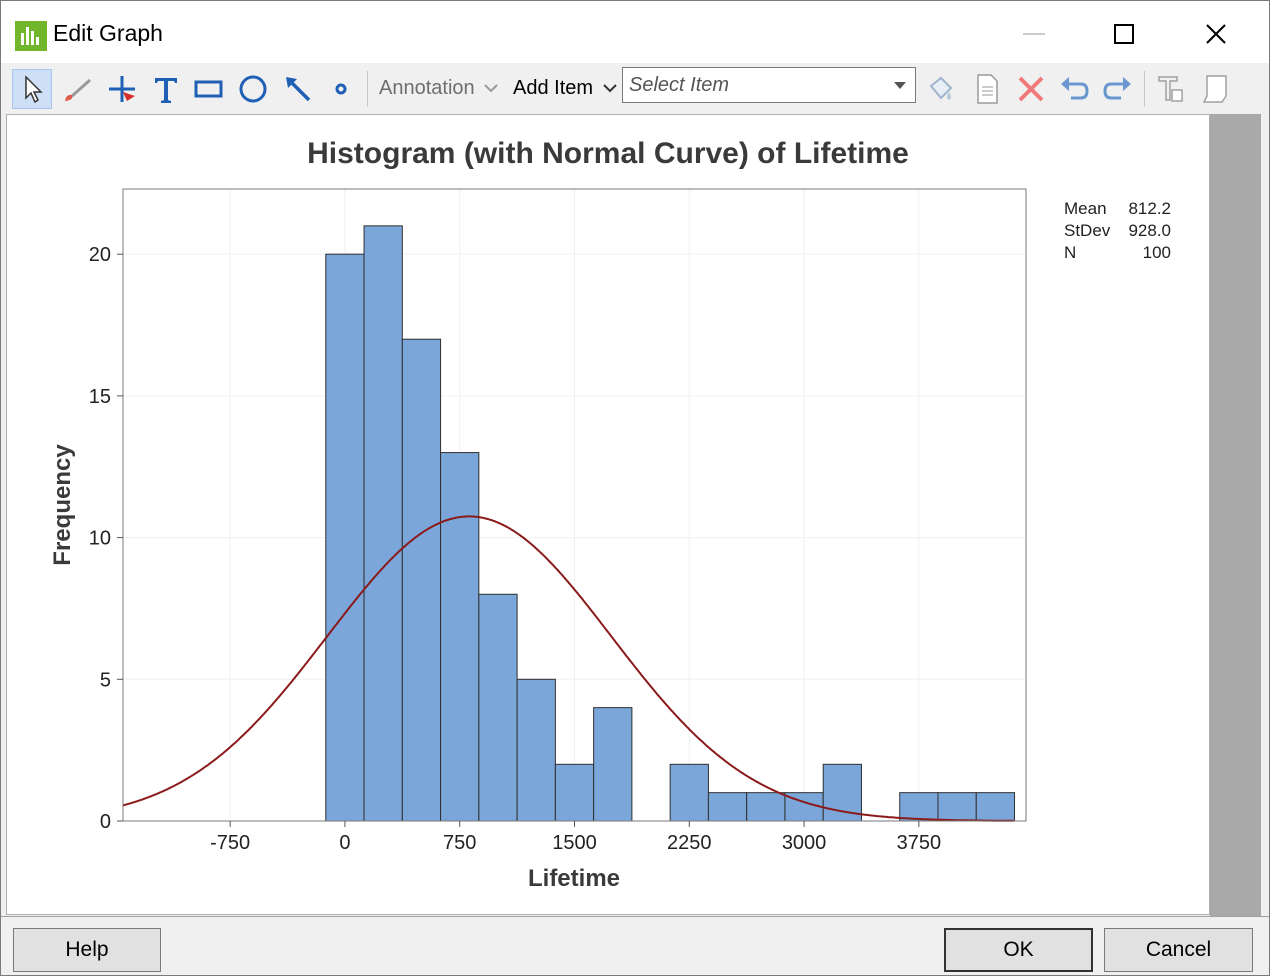 Image resolution: width=1270 pixels, height=976 pixels. I want to click on brush-icon, so click(78, 89).